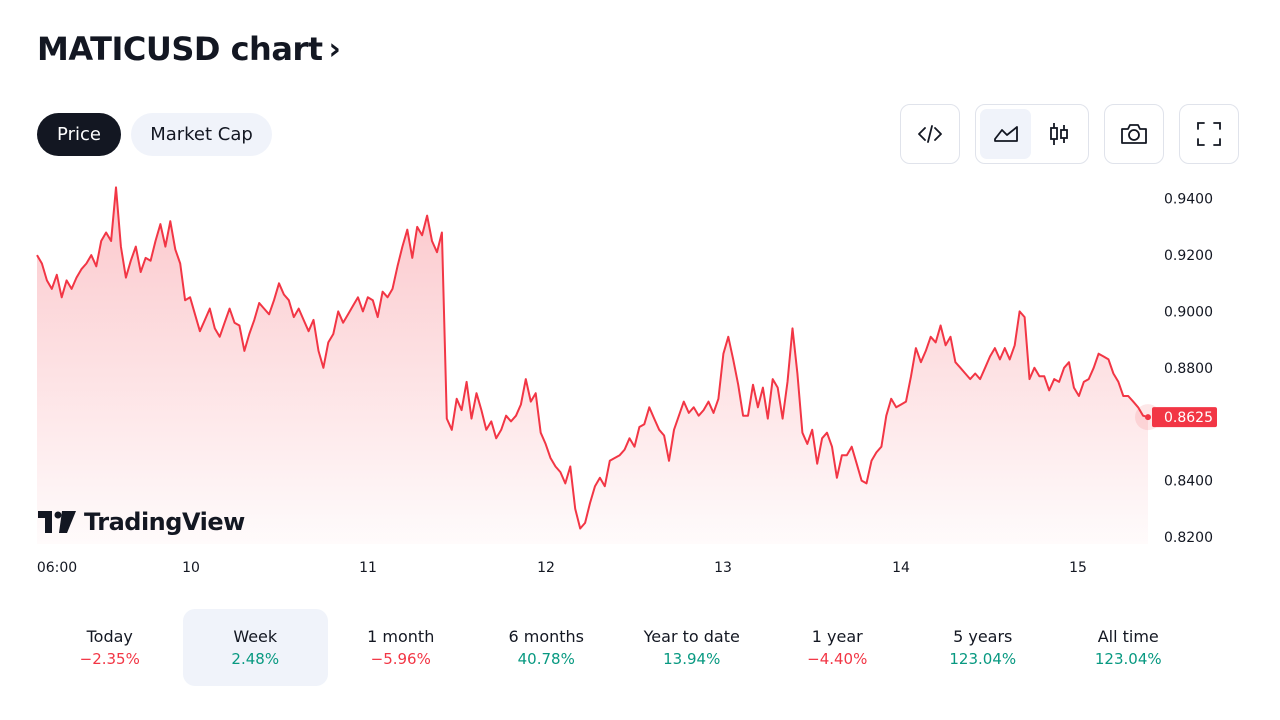 The image size is (1280, 720). Describe the element at coordinates (400, 659) in the screenshot. I see `period-change: −5.96%` at that location.